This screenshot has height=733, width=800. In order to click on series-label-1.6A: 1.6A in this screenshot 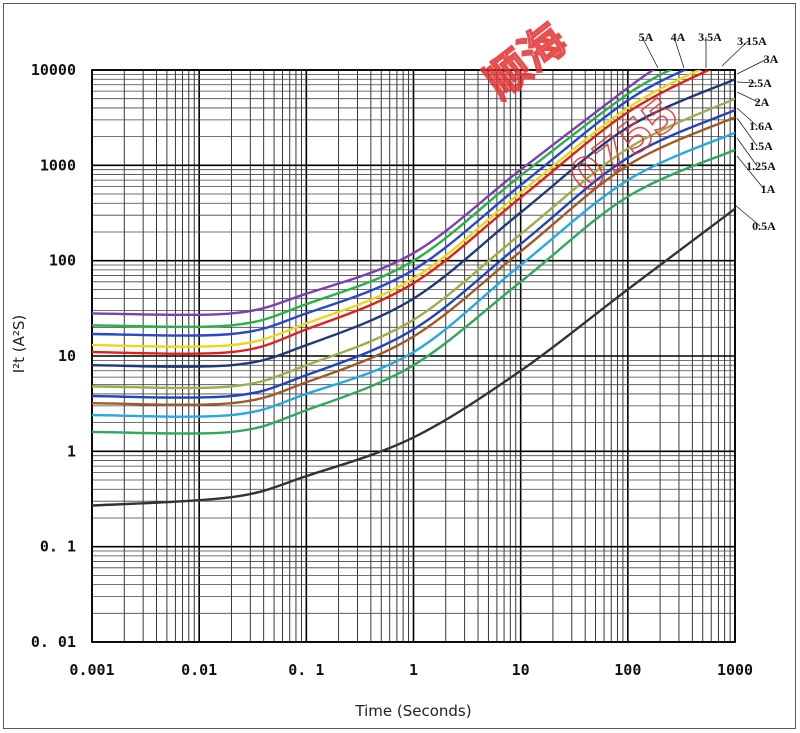, I will do `click(761, 126)`.